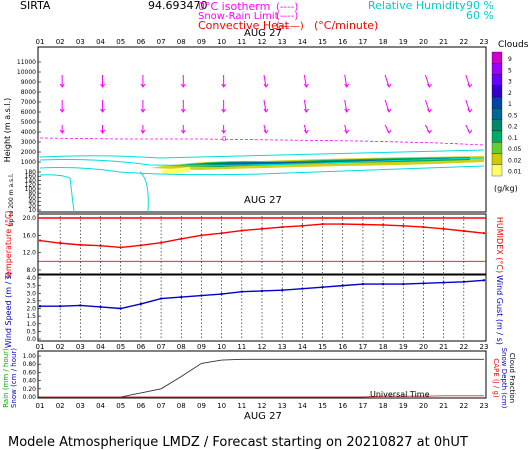 This screenshot has width=528, height=450. Describe the element at coordinates (28, 152) in the screenshot. I see `height-ytick-label: 2000` at that location.